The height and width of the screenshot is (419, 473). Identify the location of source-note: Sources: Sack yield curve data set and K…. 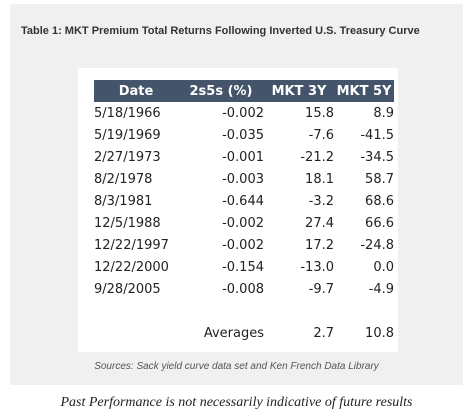
(236, 366).